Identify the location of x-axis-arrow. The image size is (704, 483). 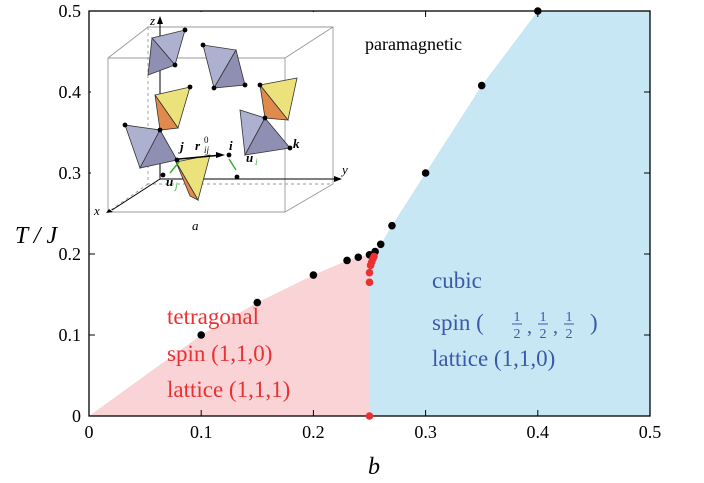
(109, 211).